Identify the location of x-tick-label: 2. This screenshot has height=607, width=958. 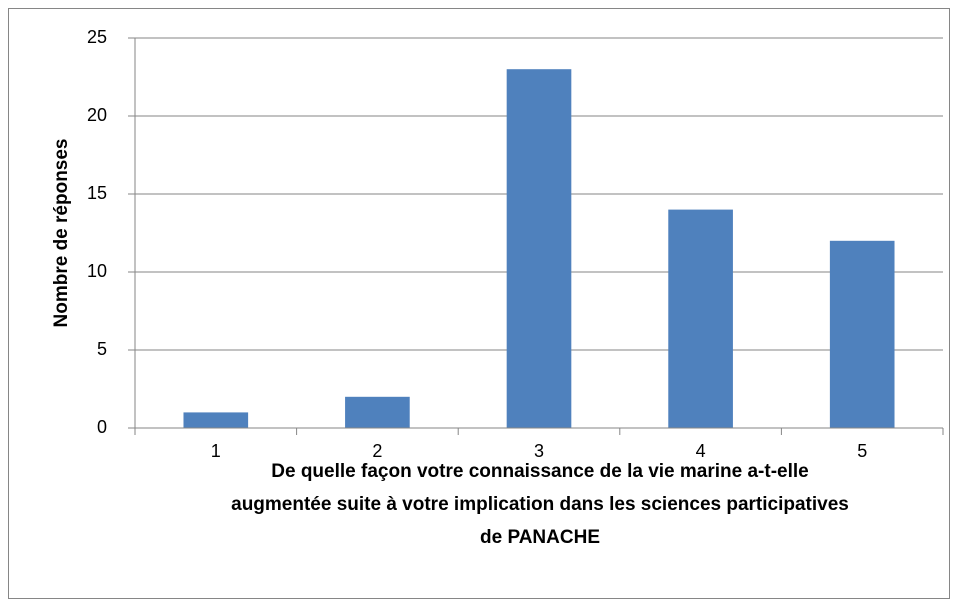
(377, 451).